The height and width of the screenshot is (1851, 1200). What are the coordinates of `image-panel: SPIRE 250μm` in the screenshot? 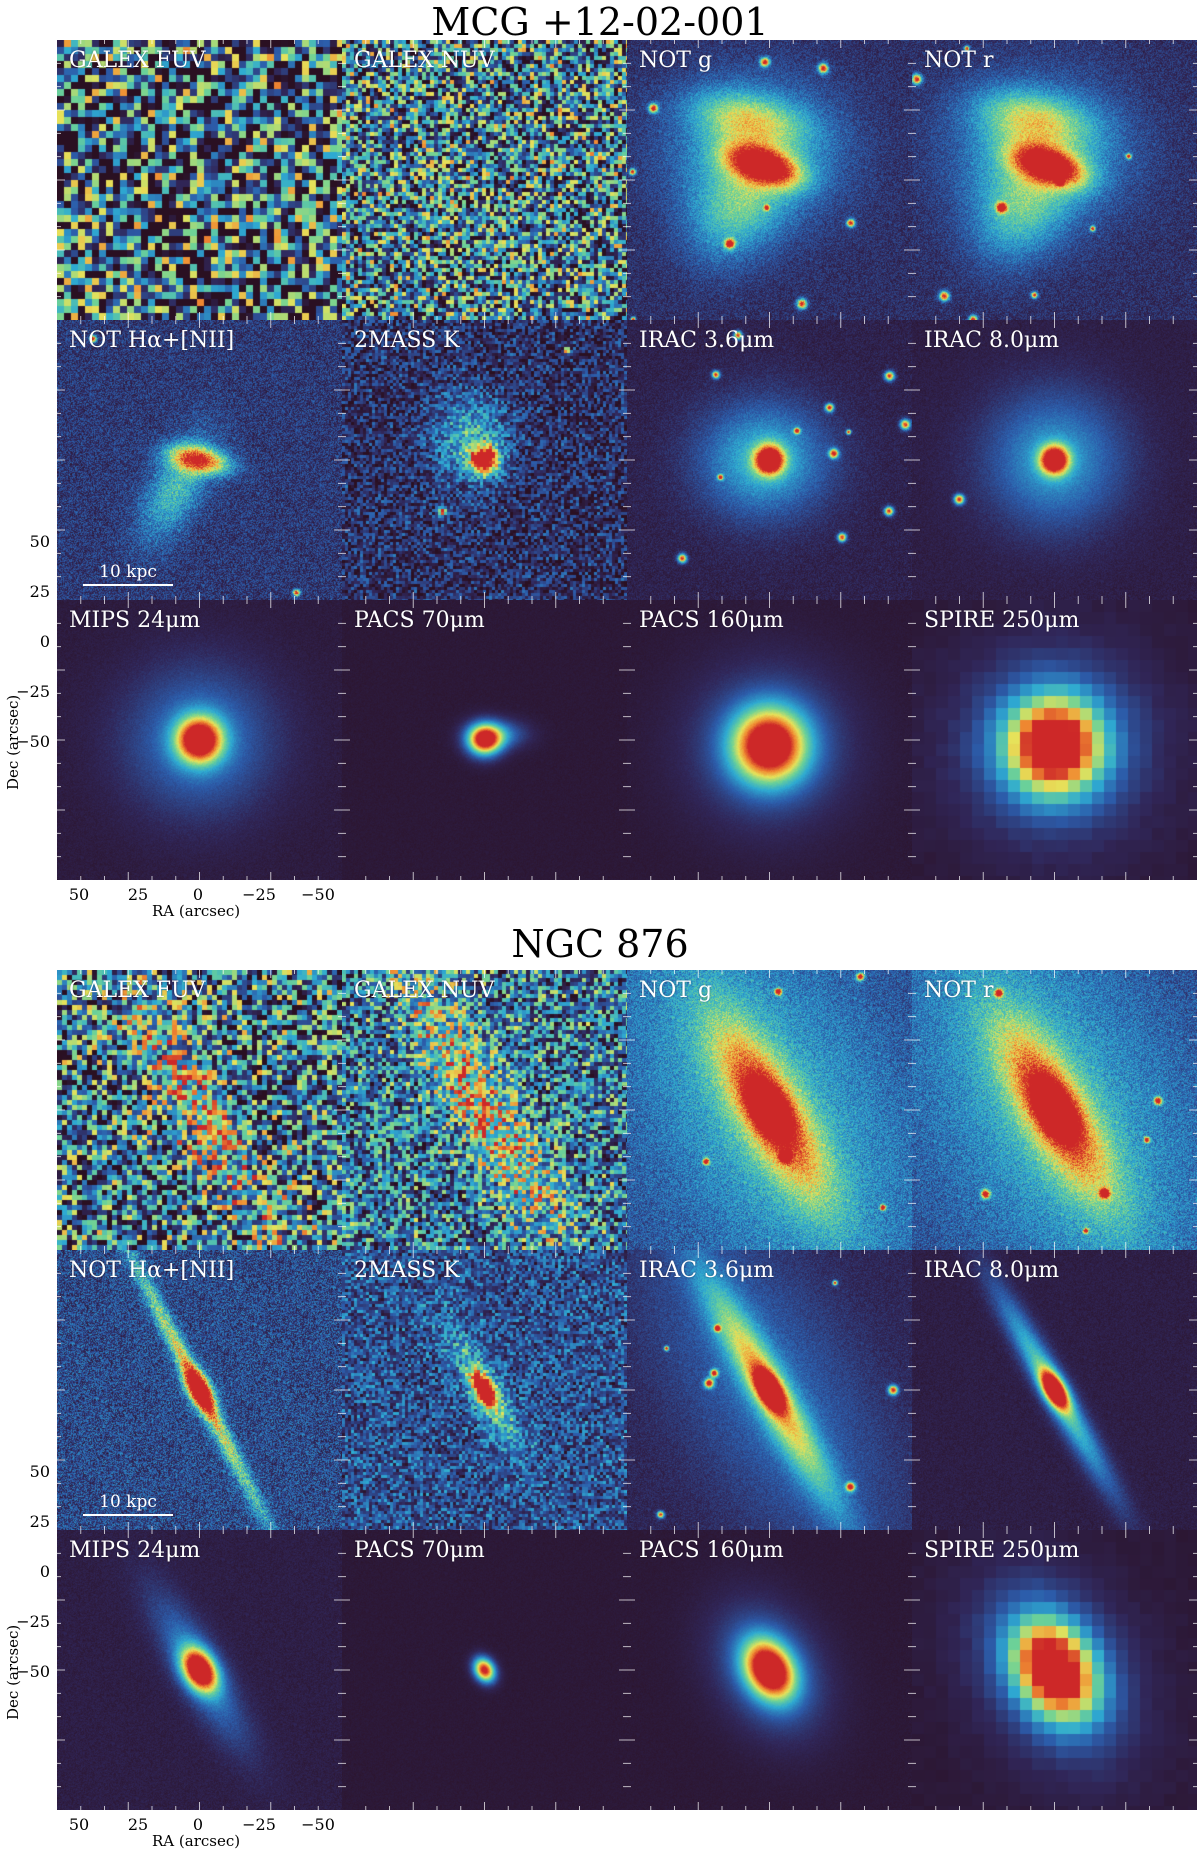 It's located at (1054, 740).